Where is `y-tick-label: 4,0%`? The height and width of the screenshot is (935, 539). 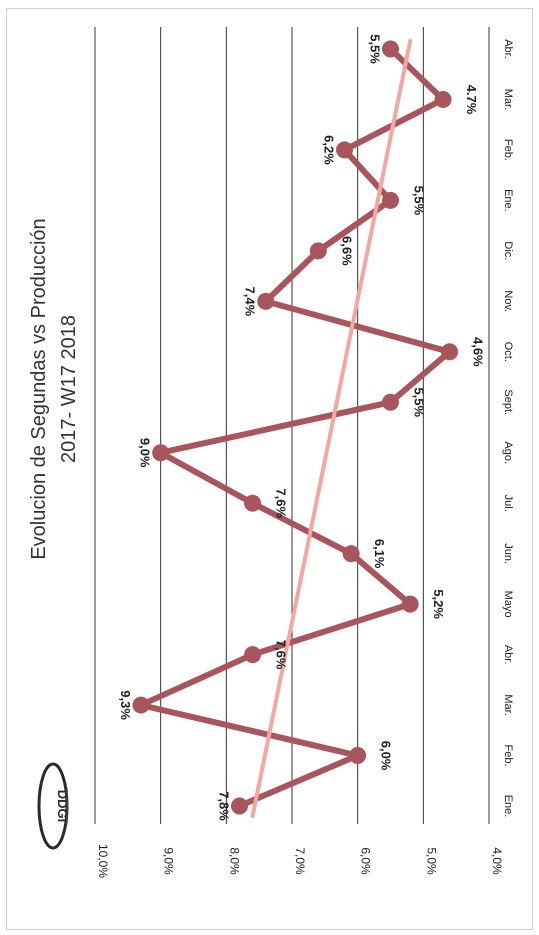 y-tick-label: 4,0% is located at coordinates (497, 861).